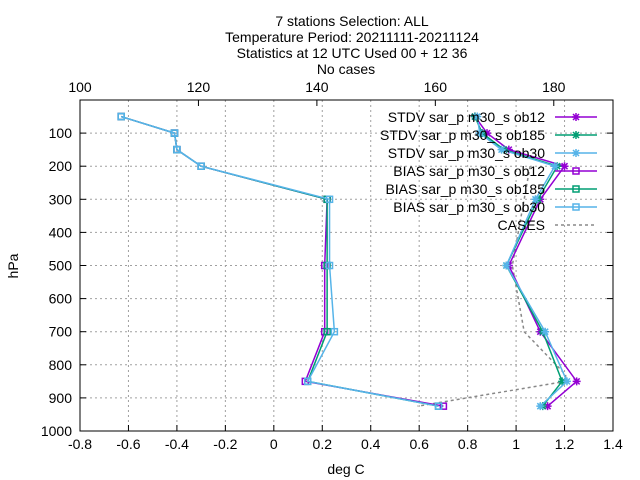  What do you see at coordinates (466, 153) in the screenshot?
I see `legend-label: STDV sar_p m30_s ob30` at bounding box center [466, 153].